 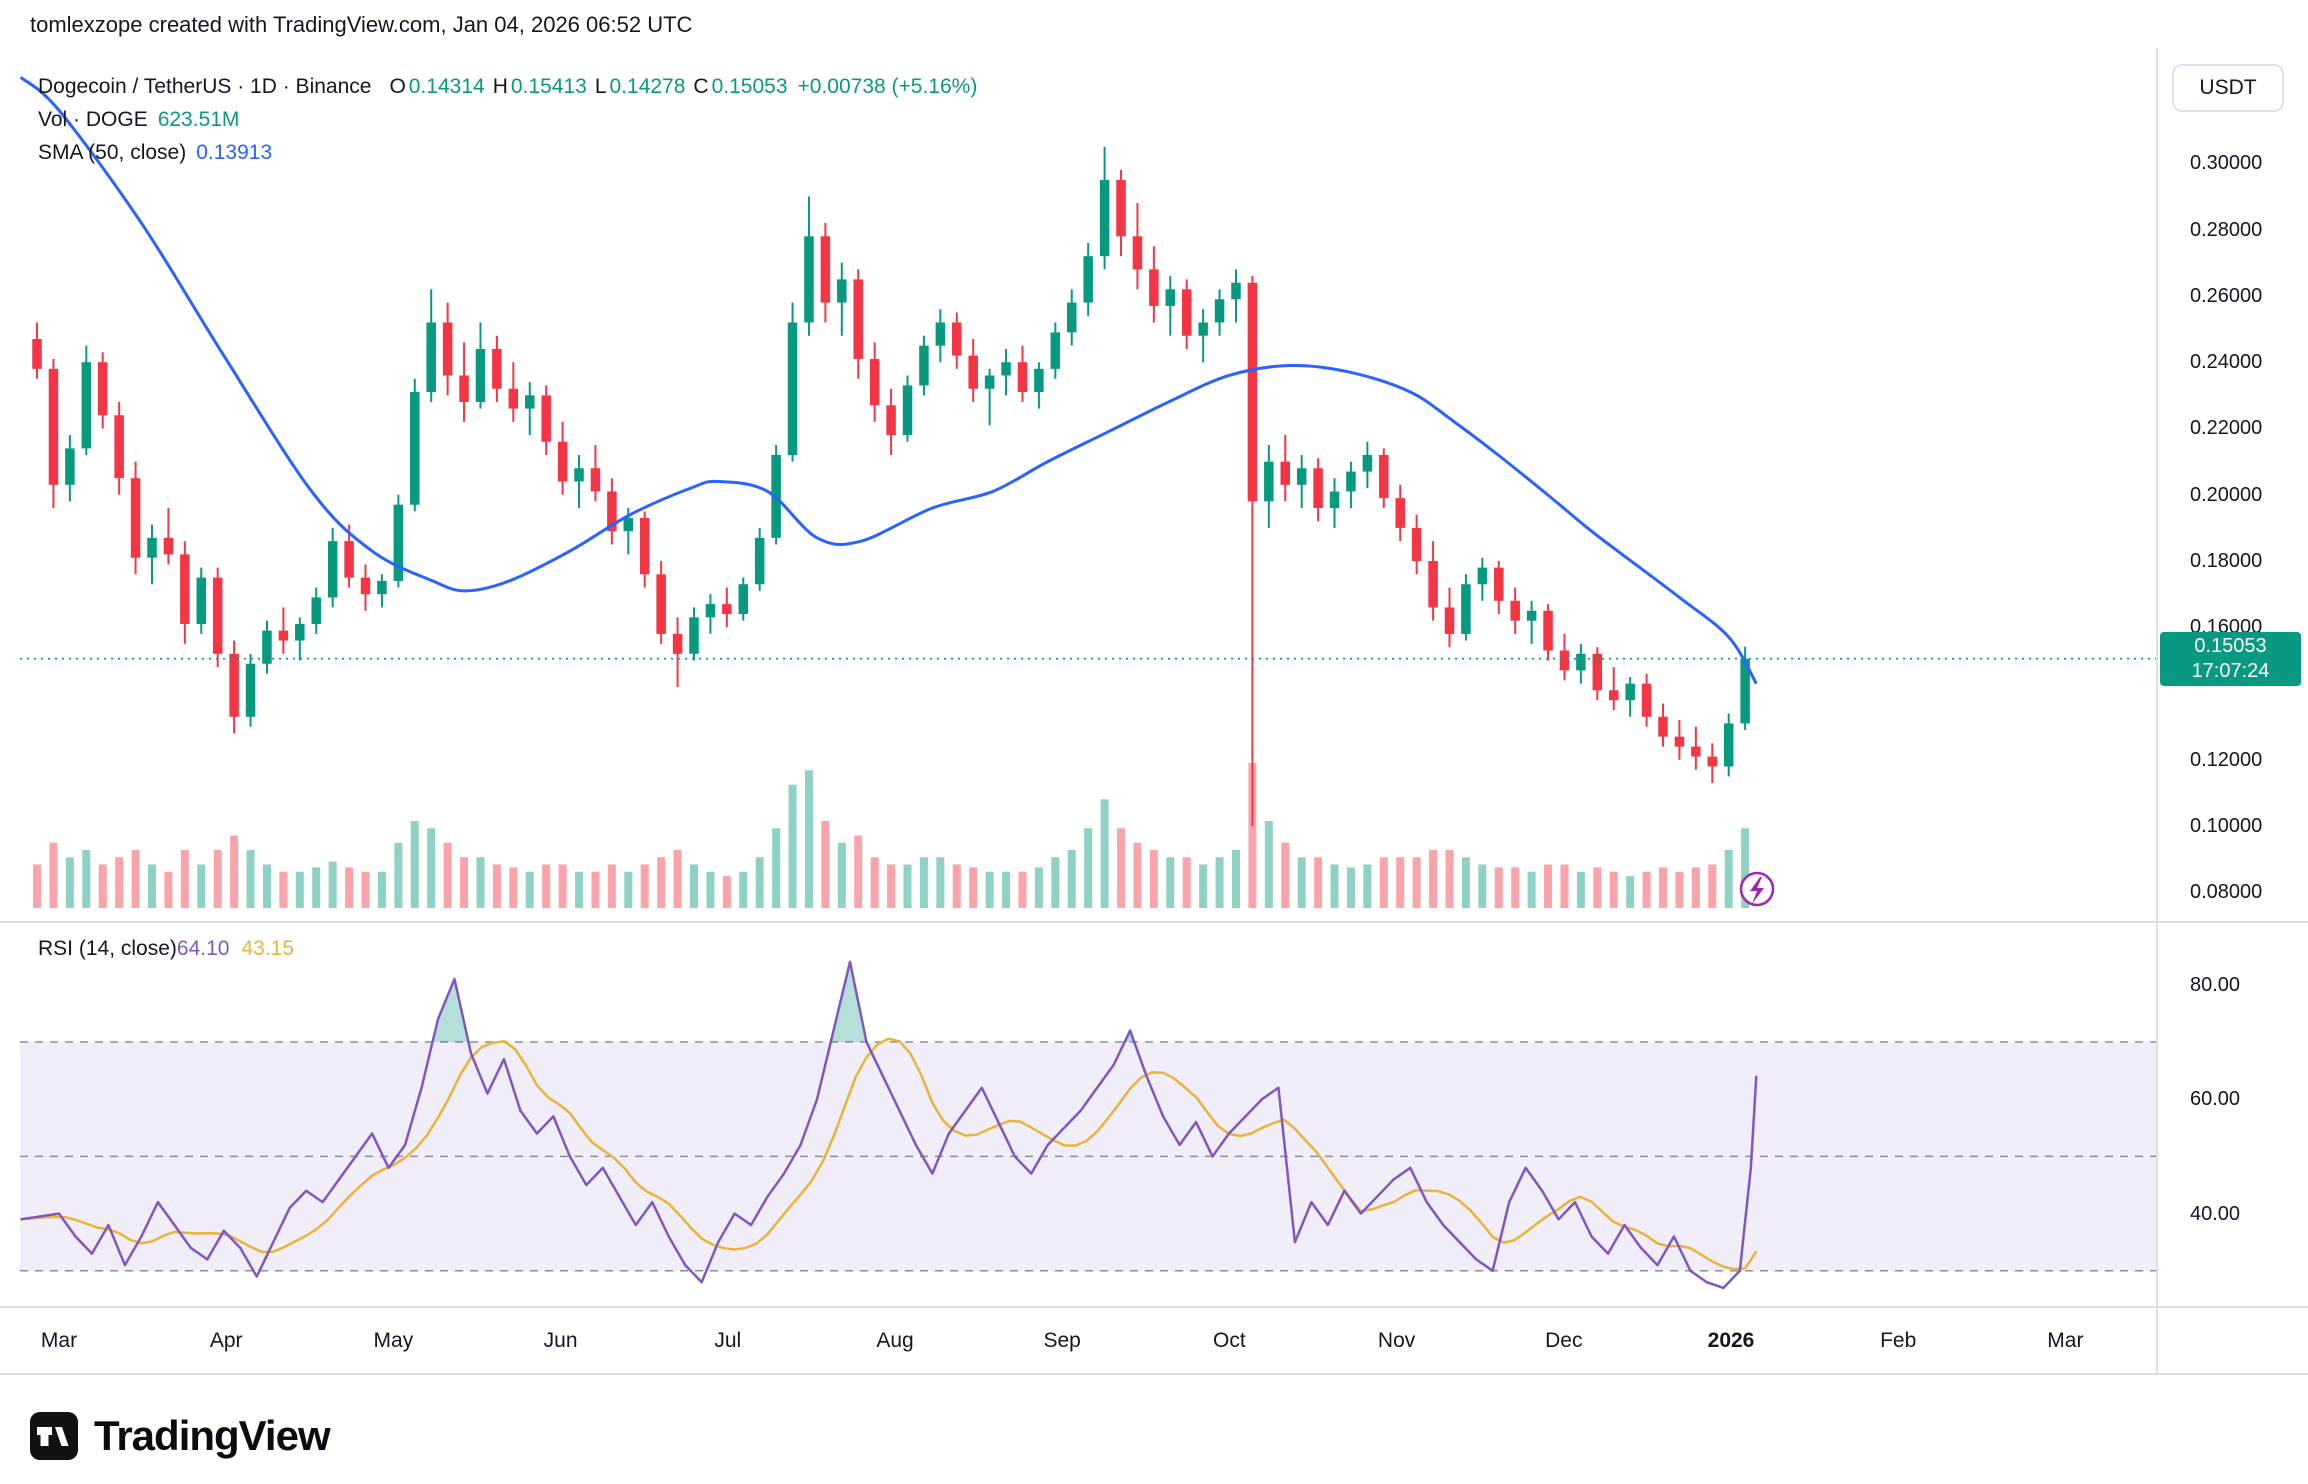 I want to click on symbol-title: Dogecoin / TetherUS · 1D · Binance, so click(x=205, y=86).